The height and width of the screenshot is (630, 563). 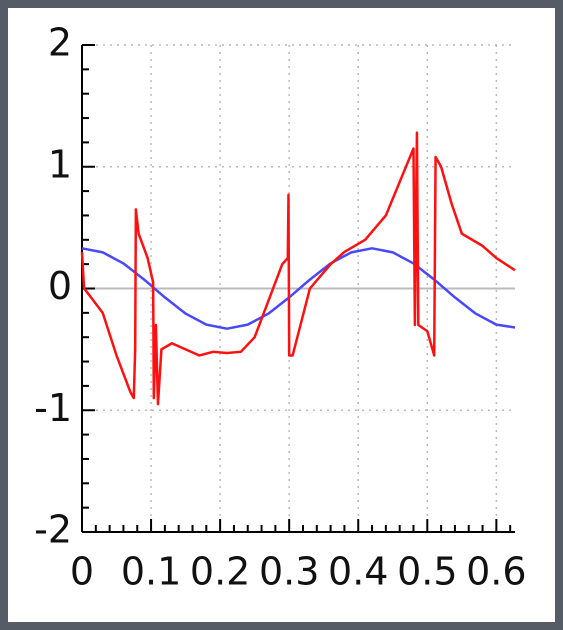 I want to click on y-tick-label: -2, so click(x=53, y=530).